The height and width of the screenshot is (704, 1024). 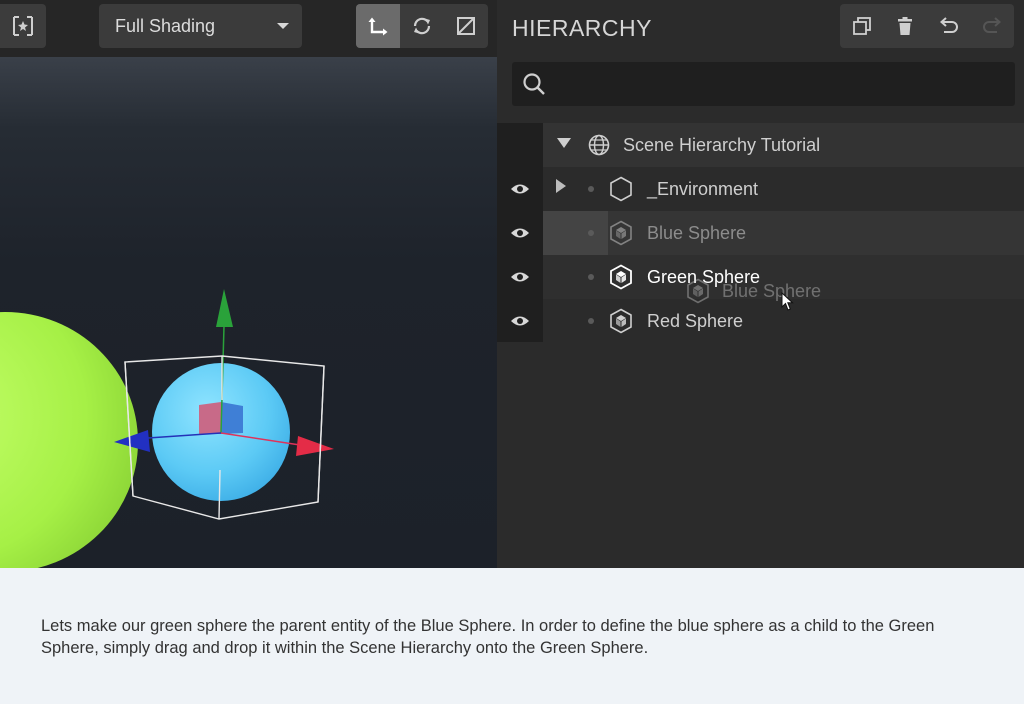 I want to click on selection-bounding-box, so click(x=224, y=437).